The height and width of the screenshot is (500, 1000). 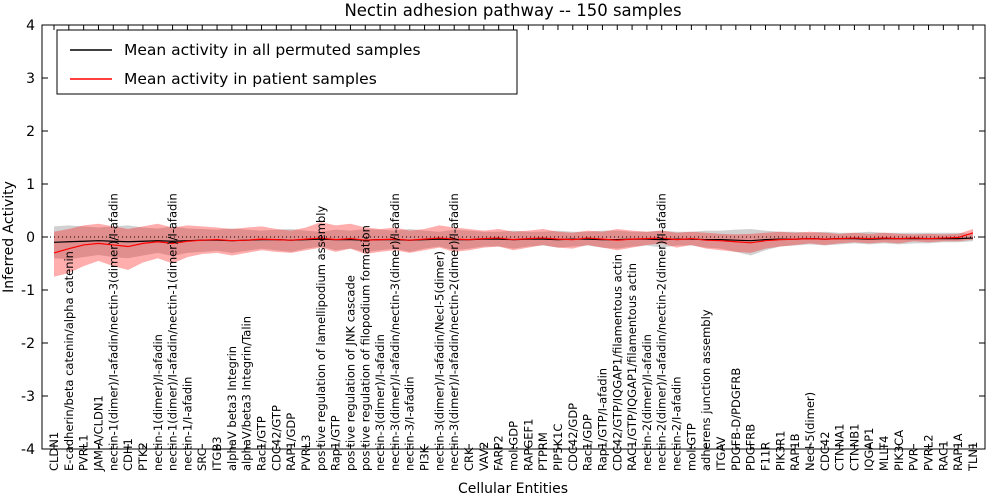 What do you see at coordinates (513, 489) in the screenshot?
I see `x-axis-label: Cellular Entities` at bounding box center [513, 489].